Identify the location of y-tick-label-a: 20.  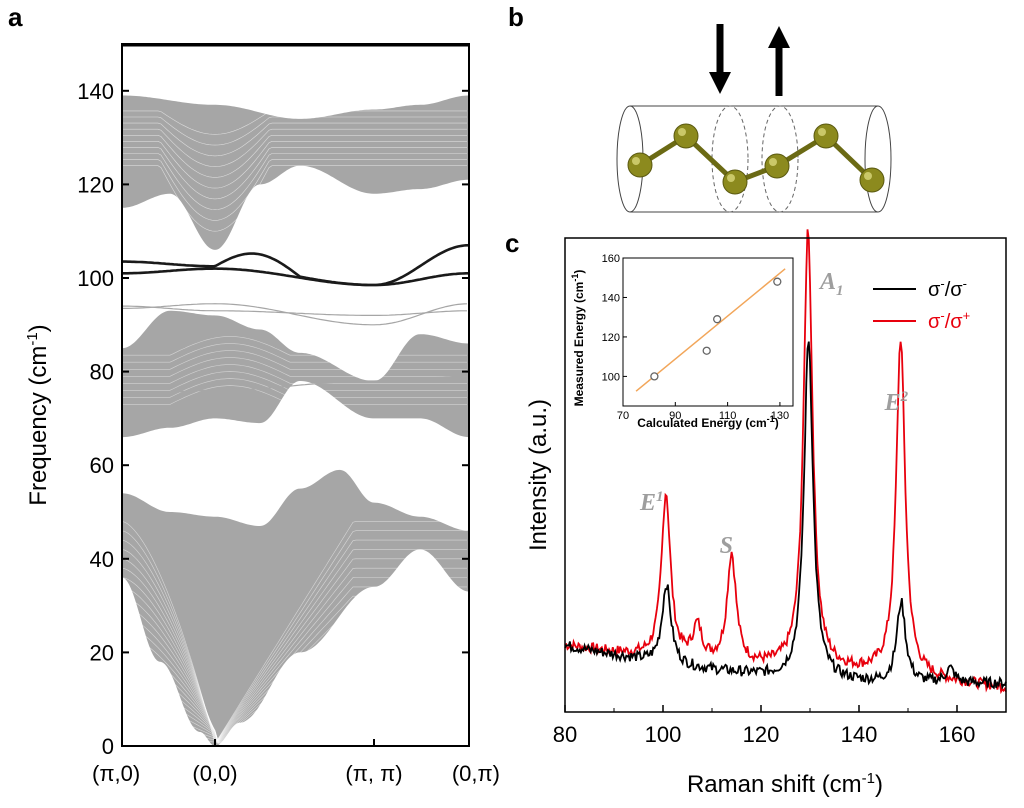
(102, 652).